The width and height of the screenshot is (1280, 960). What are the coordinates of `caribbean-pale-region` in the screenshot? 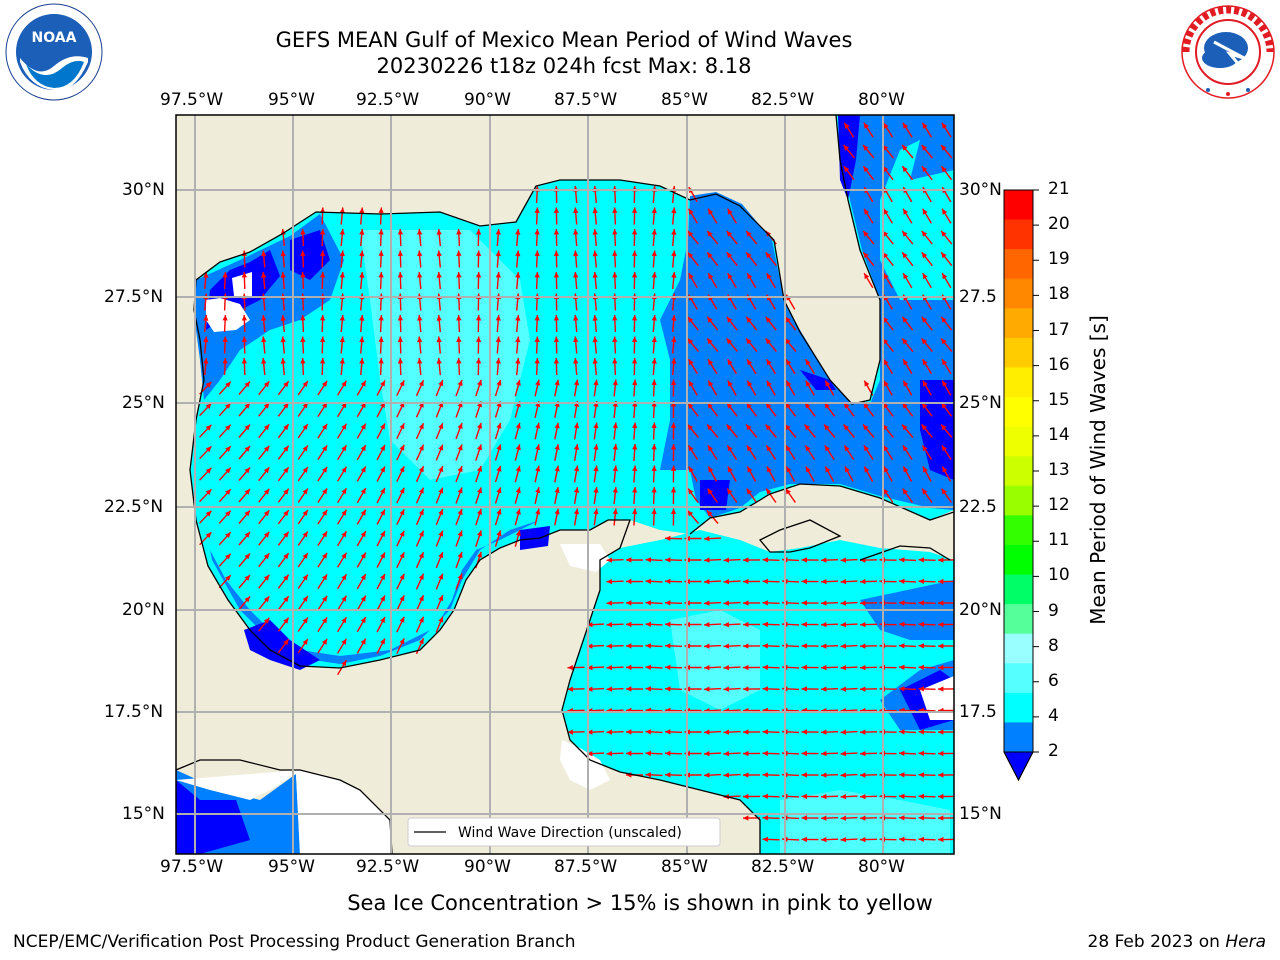 It's located at (715, 660).